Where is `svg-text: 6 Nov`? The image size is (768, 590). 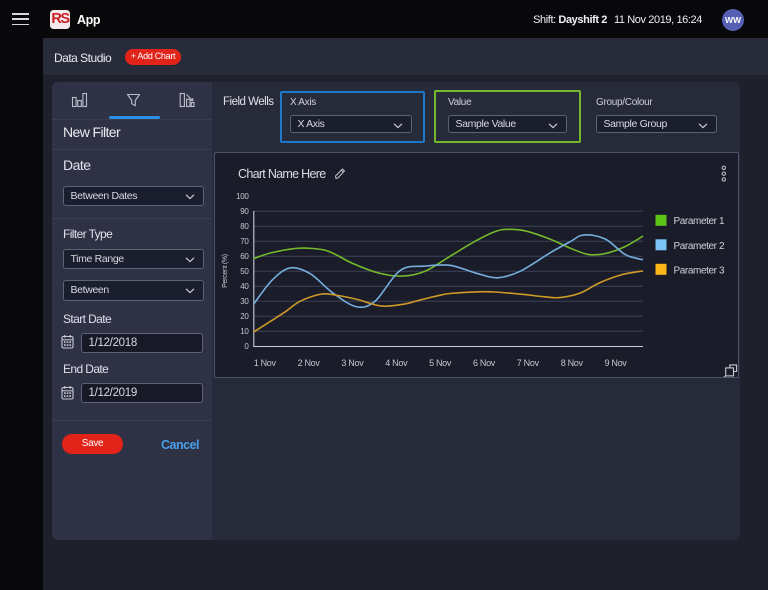
svg-text: 6 Nov is located at coordinates (484, 363).